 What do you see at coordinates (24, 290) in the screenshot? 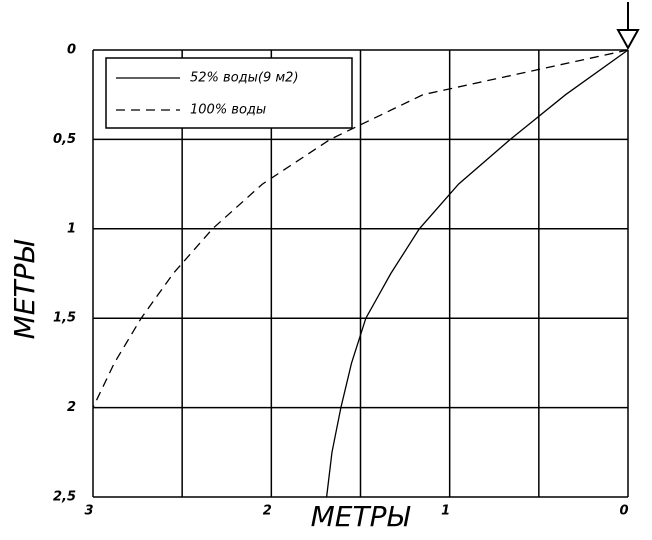
I see `y-axis-title: МЕТРЫ` at bounding box center [24, 290].